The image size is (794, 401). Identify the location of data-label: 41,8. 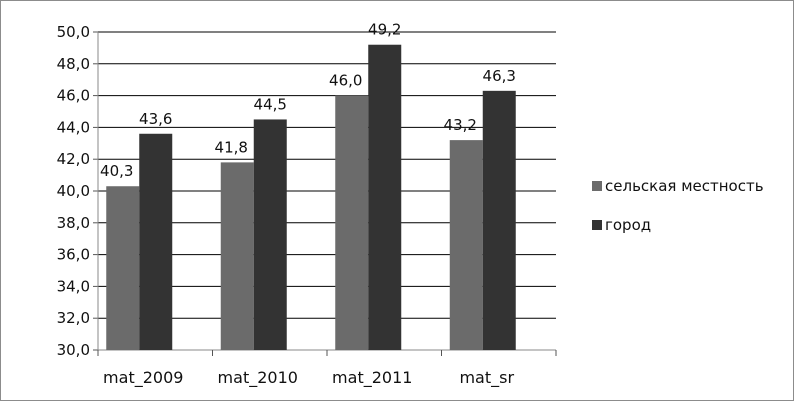
(231, 147).